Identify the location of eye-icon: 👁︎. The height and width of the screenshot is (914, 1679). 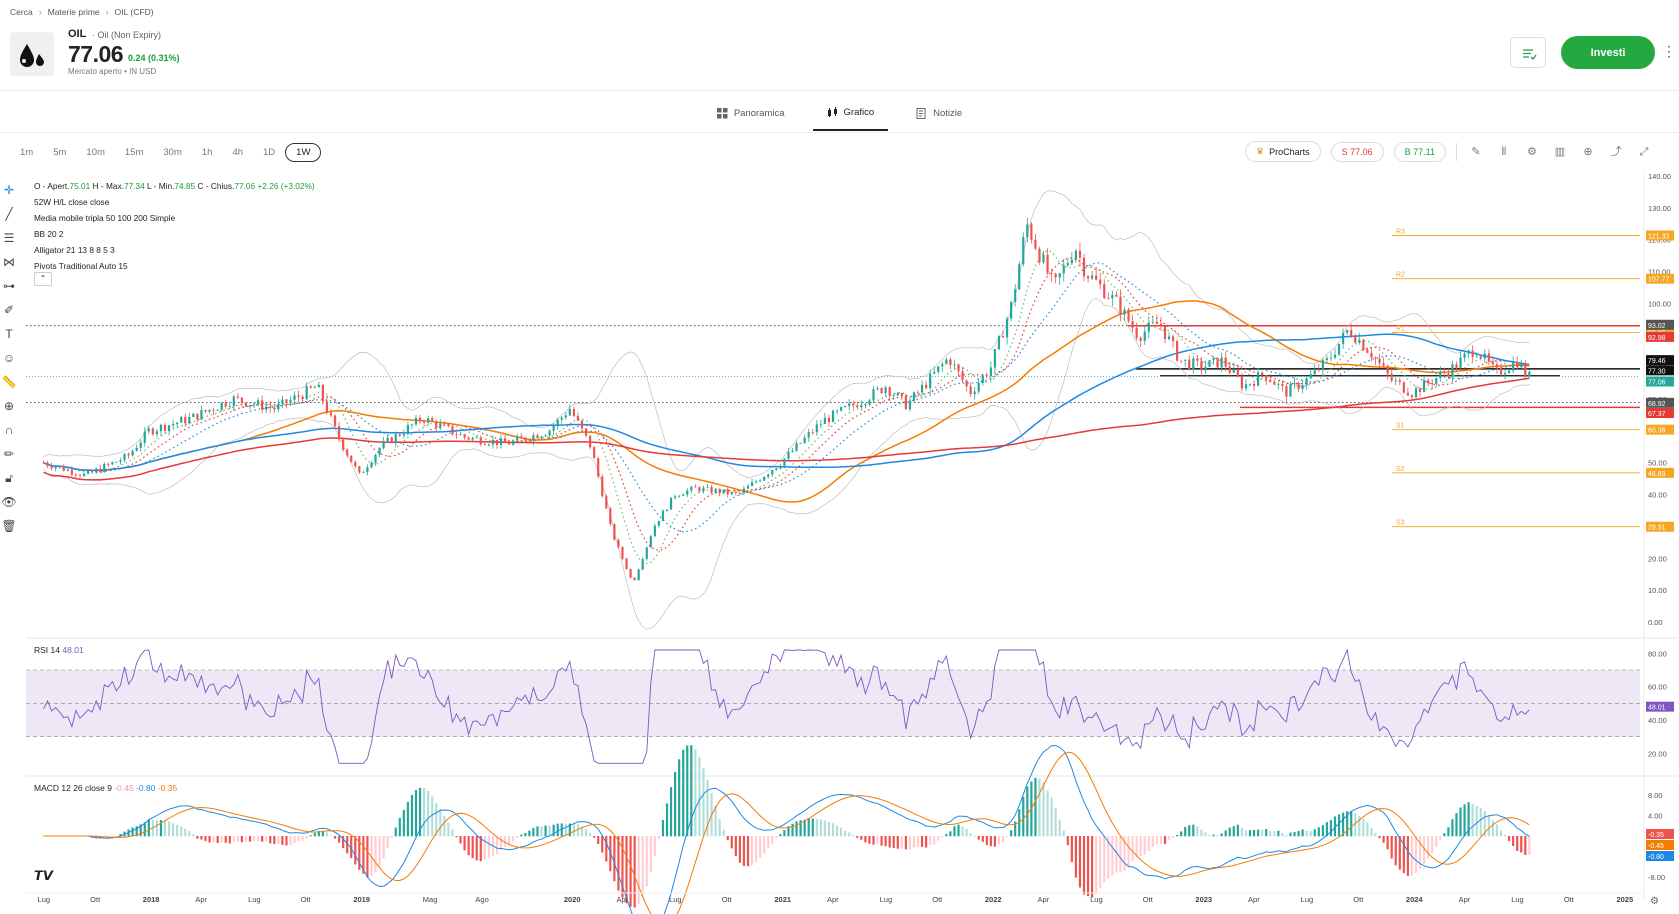
(9, 502).